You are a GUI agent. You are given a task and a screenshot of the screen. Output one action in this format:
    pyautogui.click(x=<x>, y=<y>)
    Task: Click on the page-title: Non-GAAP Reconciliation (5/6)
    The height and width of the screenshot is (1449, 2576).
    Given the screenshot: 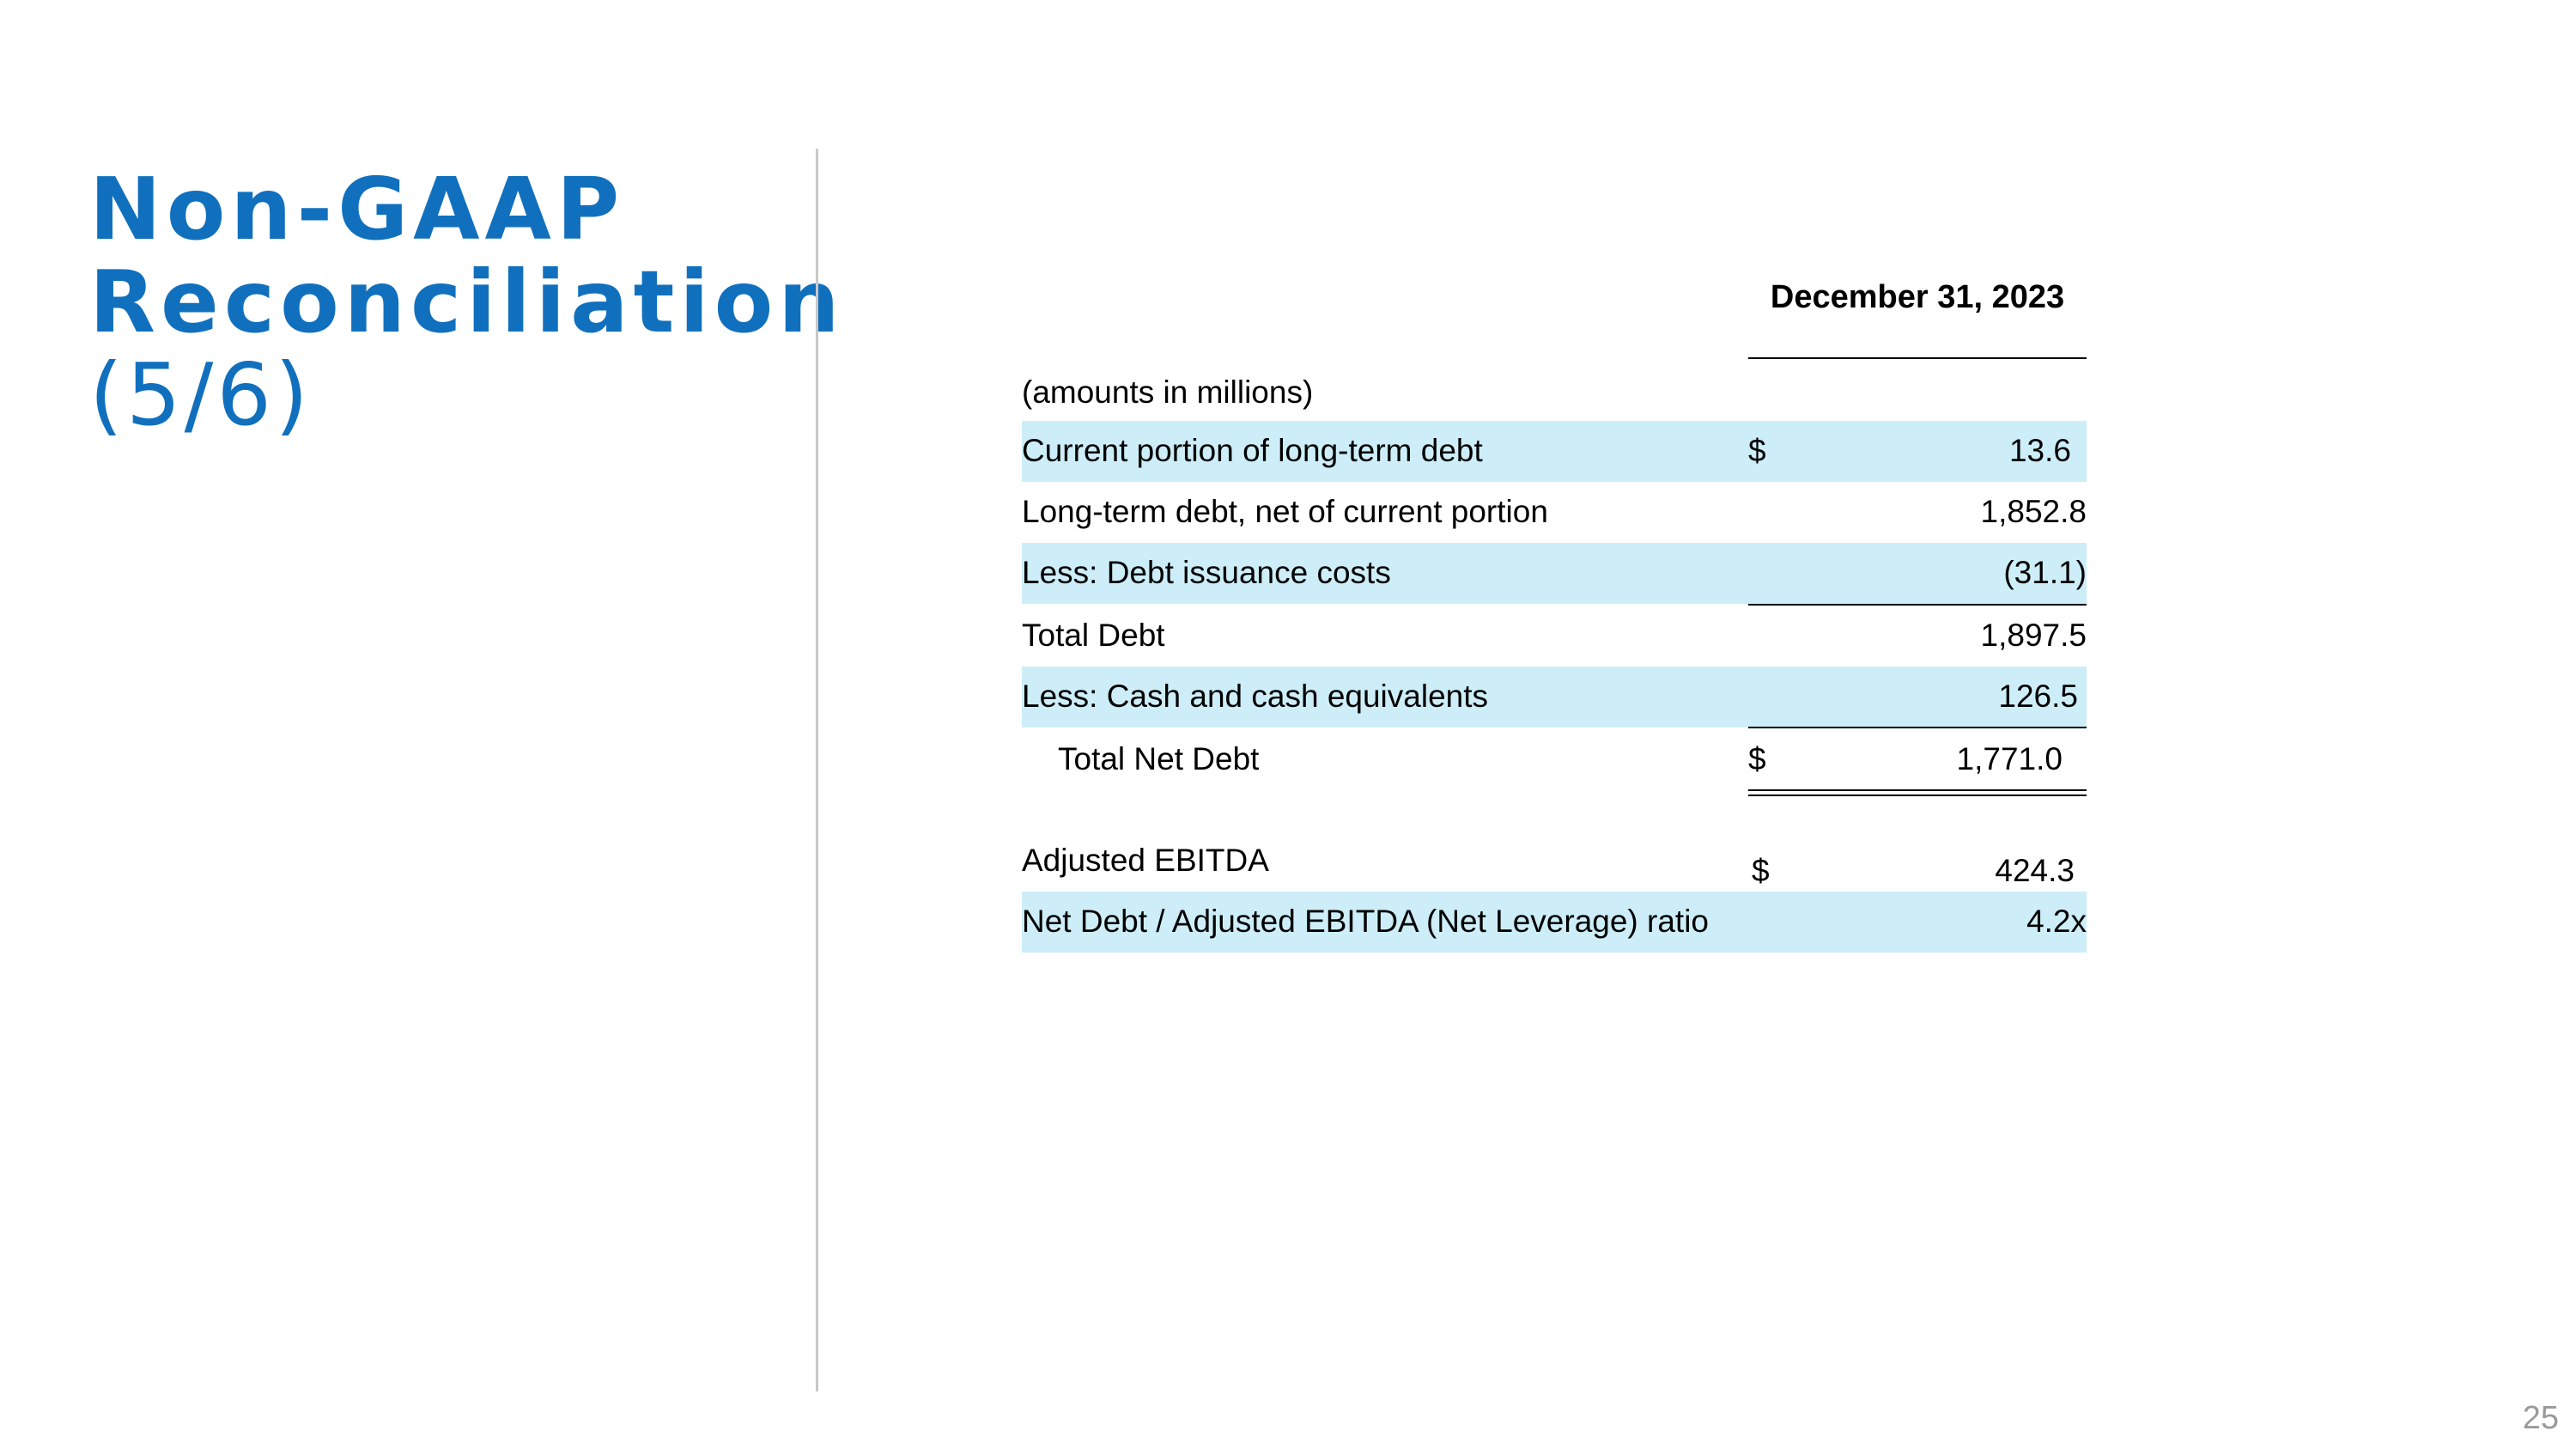 What is the action you would take?
    pyautogui.click(x=467, y=302)
    